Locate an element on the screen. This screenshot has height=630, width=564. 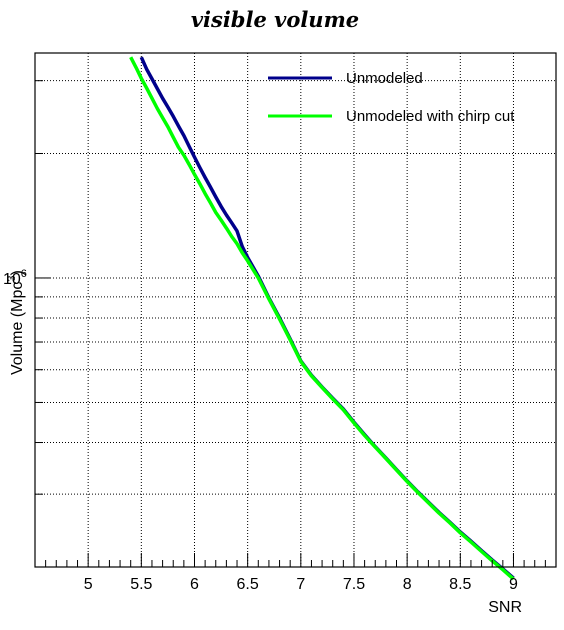
x-tick-label: 6 is located at coordinates (194, 584).